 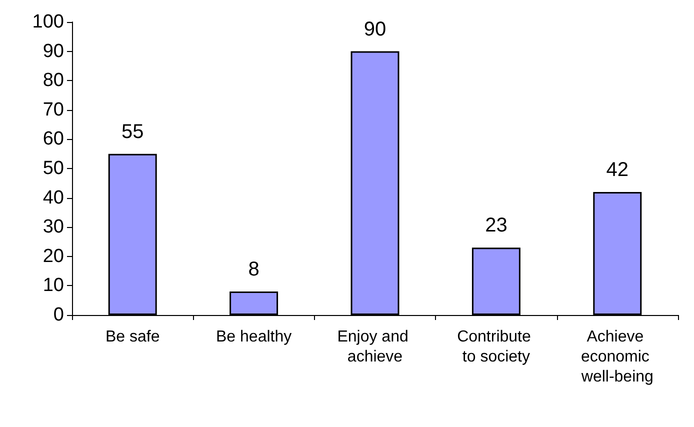 What do you see at coordinates (53, 139) in the screenshot?
I see `y-tick-label: 60` at bounding box center [53, 139].